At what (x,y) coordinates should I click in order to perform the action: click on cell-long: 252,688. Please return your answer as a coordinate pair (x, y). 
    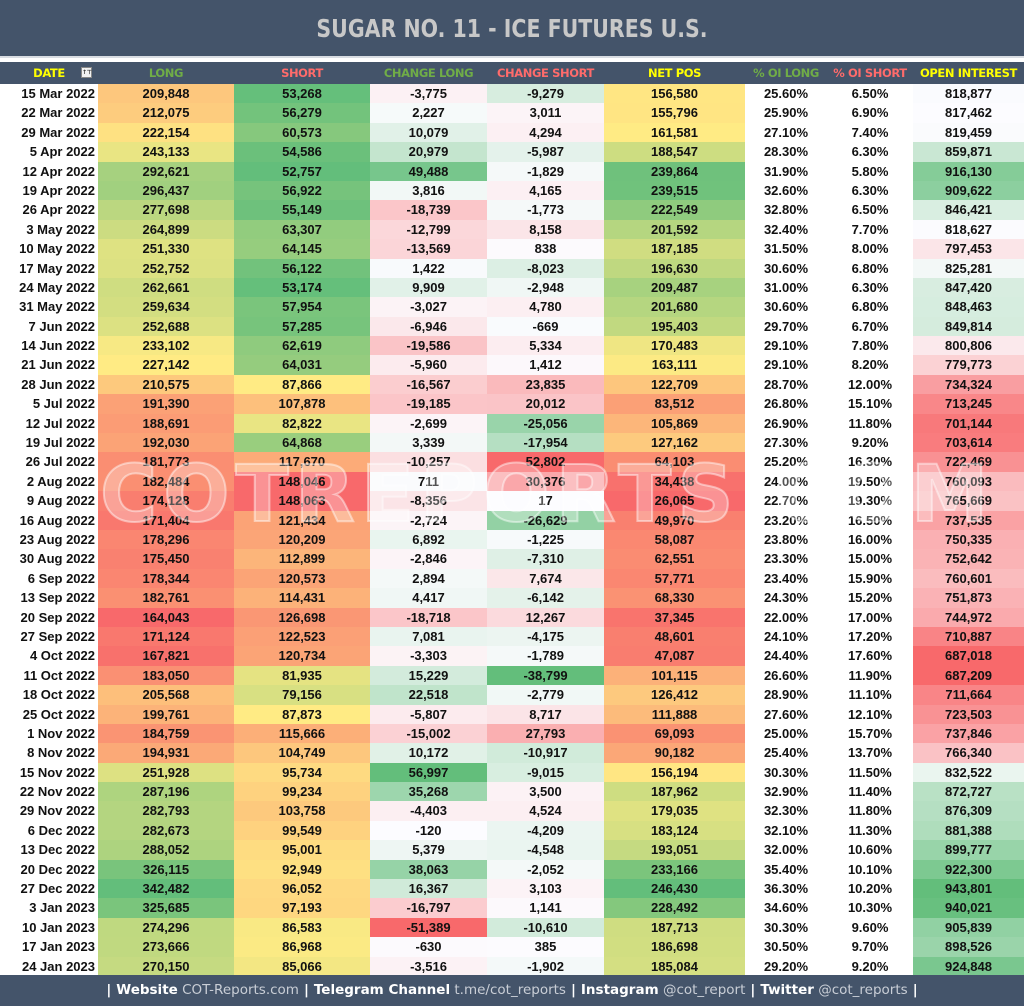
    Looking at the image, I should click on (166, 326).